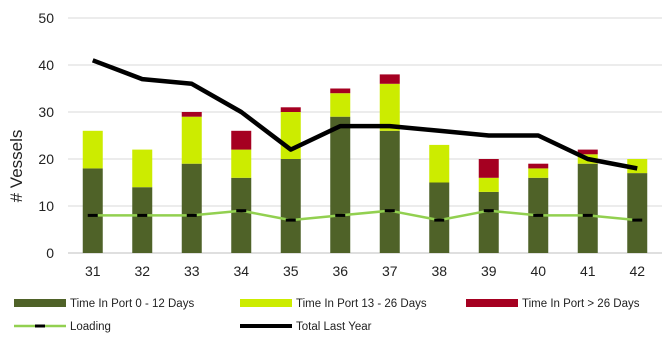 This screenshot has width=667, height=339. Describe the element at coordinates (46, 18) in the screenshot. I see `y-tick-label: 50` at that location.